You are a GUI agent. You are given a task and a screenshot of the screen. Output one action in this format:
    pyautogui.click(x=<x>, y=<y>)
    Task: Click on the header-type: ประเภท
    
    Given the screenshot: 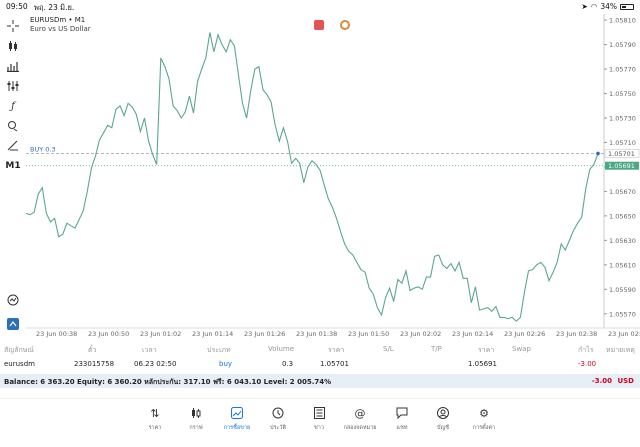 What is the action you would take?
    pyautogui.click(x=219, y=350)
    